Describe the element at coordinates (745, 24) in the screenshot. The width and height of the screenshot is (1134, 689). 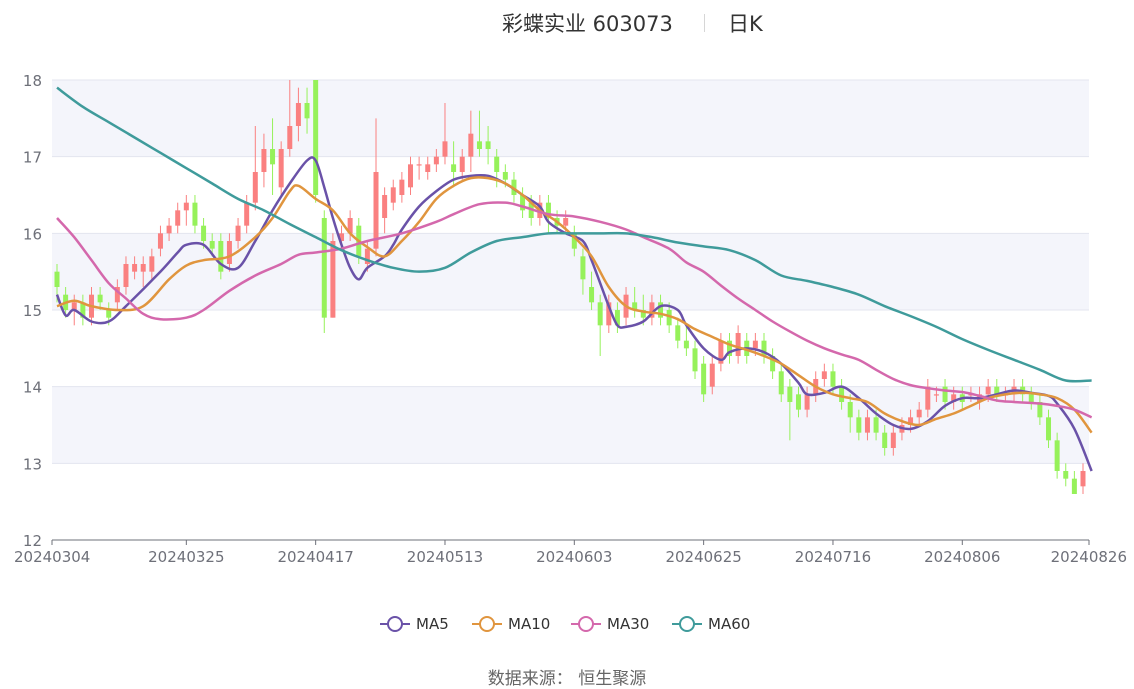
I see `period-label: 日K` at that location.